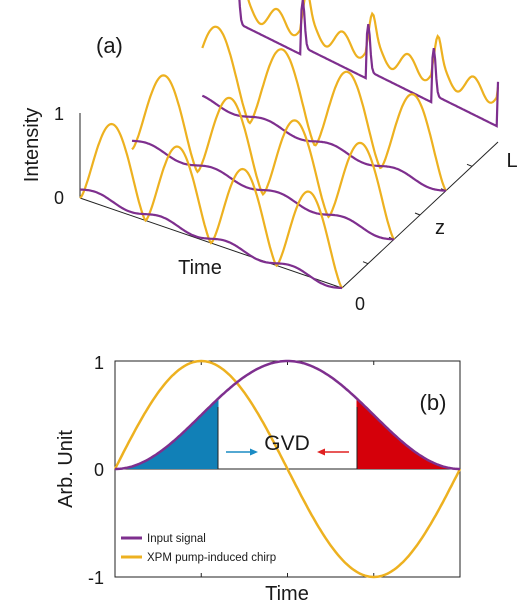 Image resolution: width=520 pixels, height=611 pixels. I want to click on legend-label-signal: Input signal, so click(176, 539).